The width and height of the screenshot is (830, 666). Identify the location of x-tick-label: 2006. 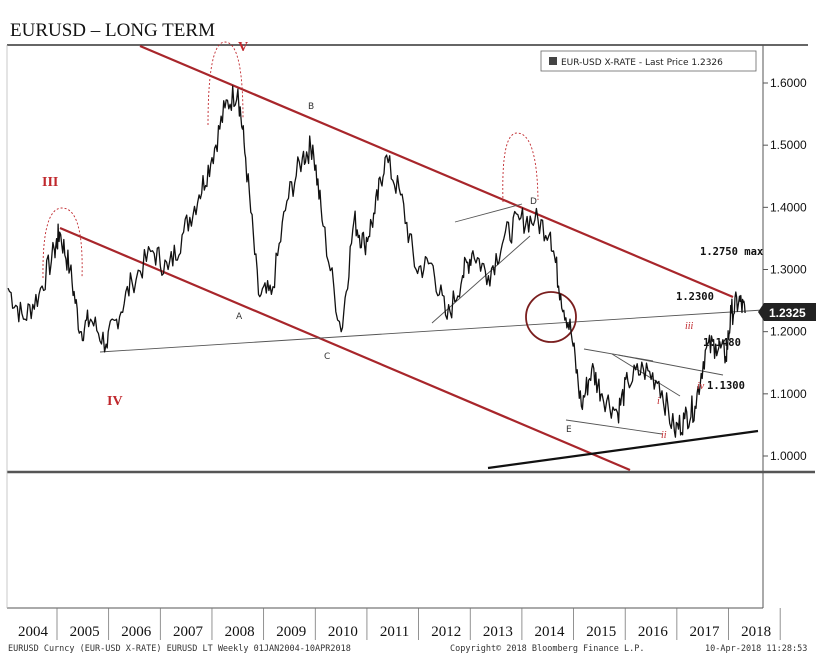
(136, 632).